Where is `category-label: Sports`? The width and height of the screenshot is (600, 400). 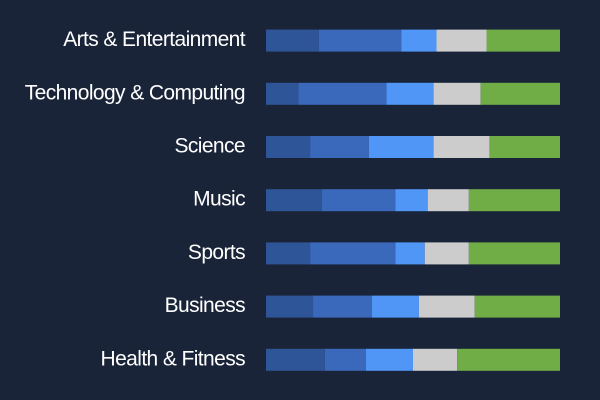
category-label: Sports is located at coordinates (216, 252).